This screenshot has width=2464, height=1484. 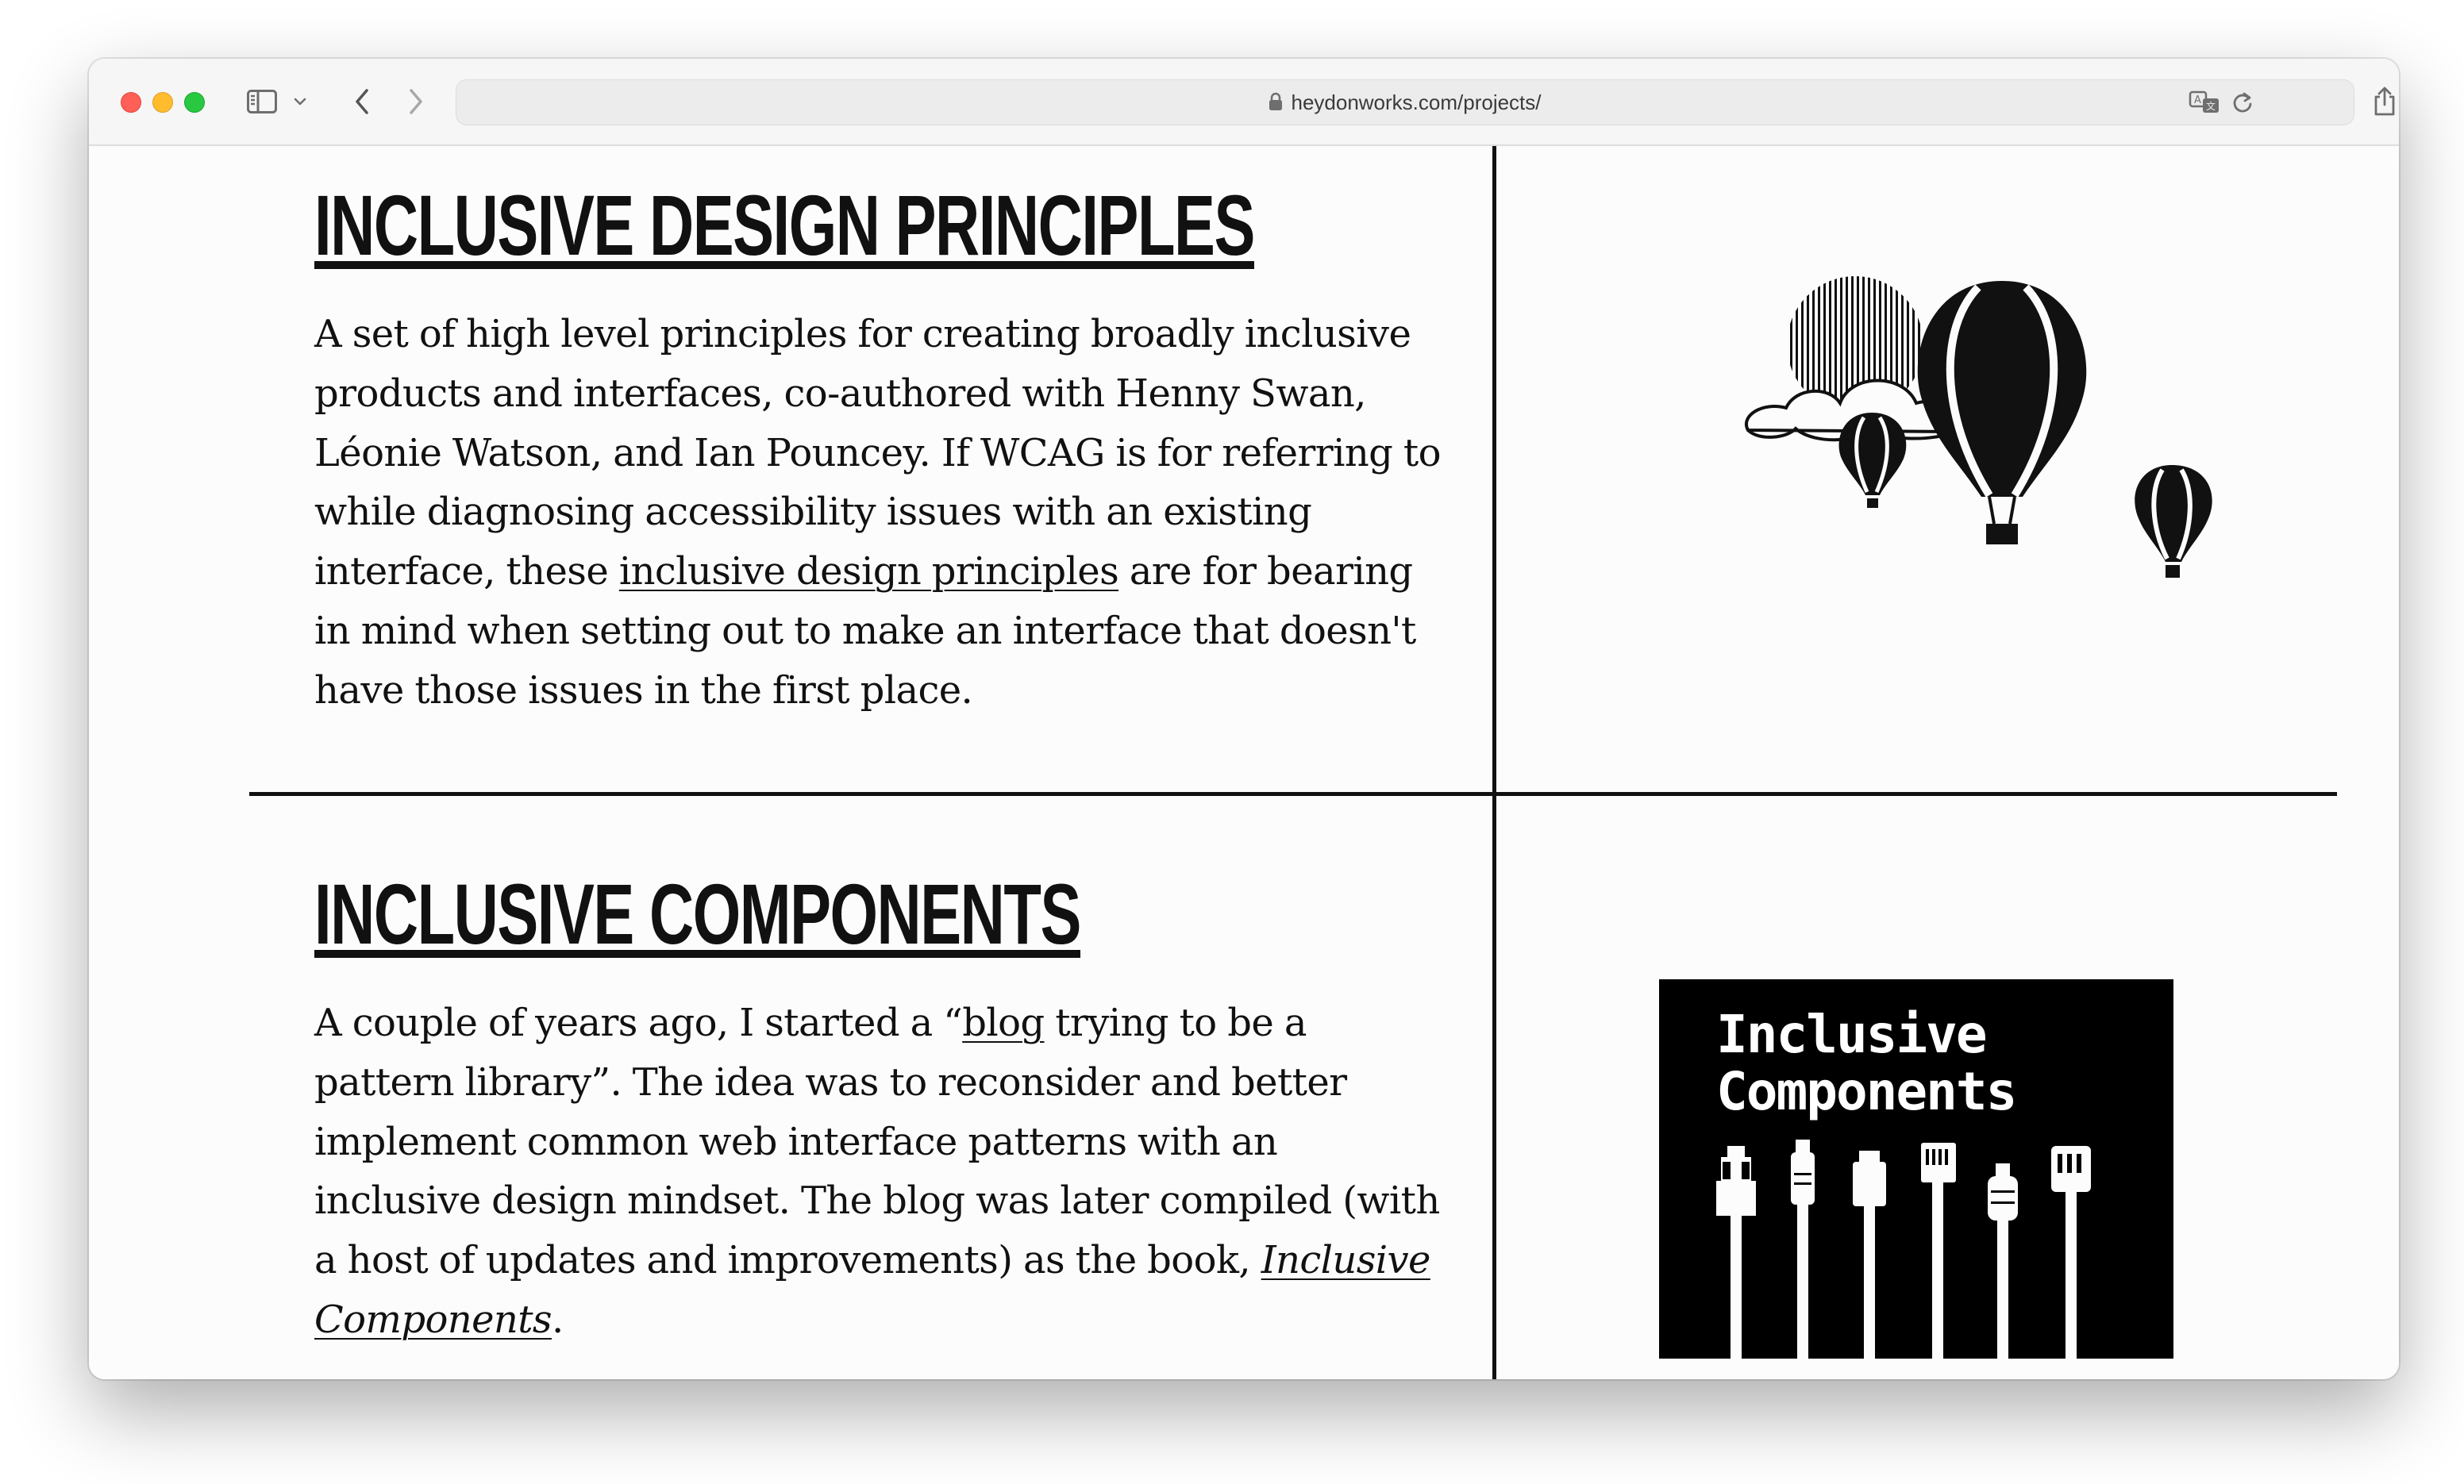 I want to click on lock-icon, so click(x=1276, y=104).